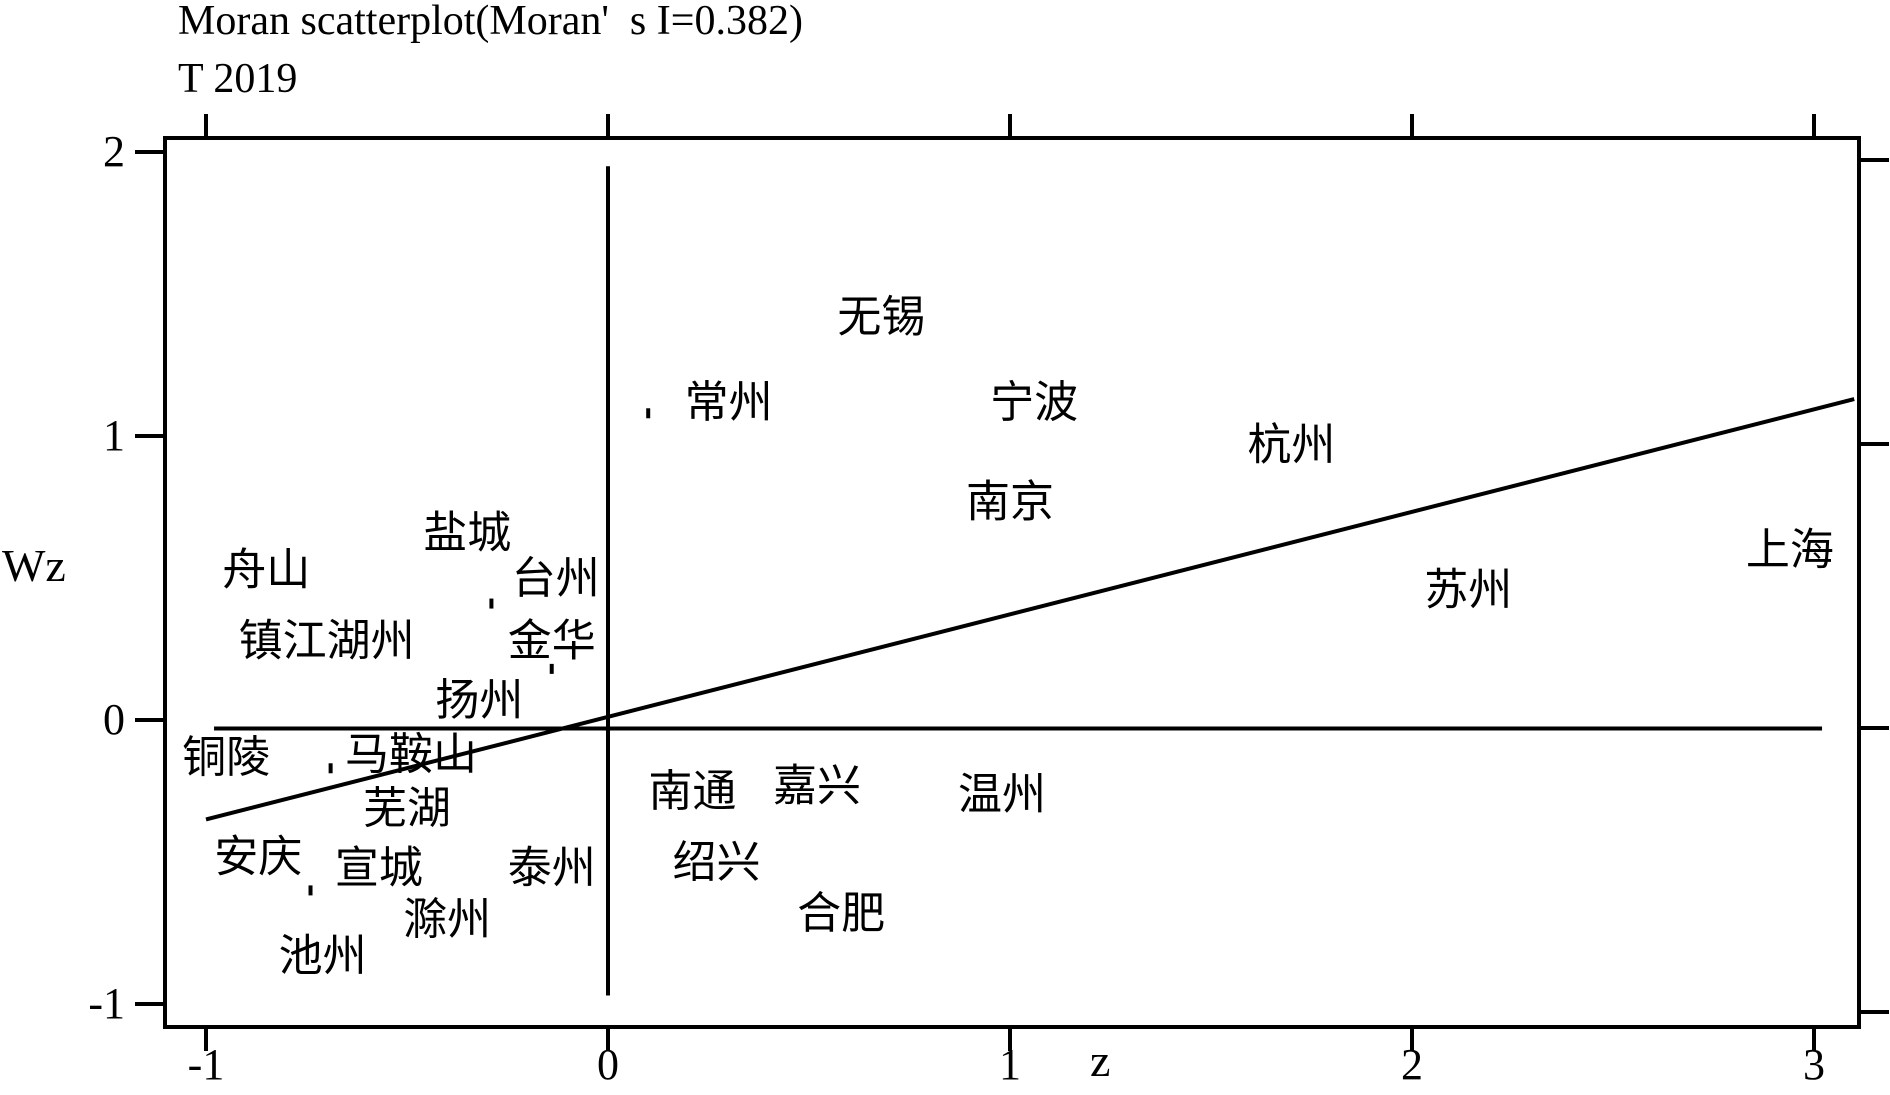  Describe the element at coordinates (447, 919) in the screenshot. I see `point-label: 滁州` at that location.